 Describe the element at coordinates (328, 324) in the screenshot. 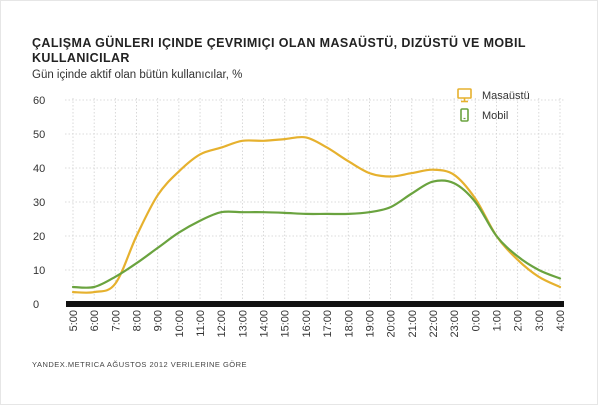

I see `x-tick-label: 17:00` at that location.